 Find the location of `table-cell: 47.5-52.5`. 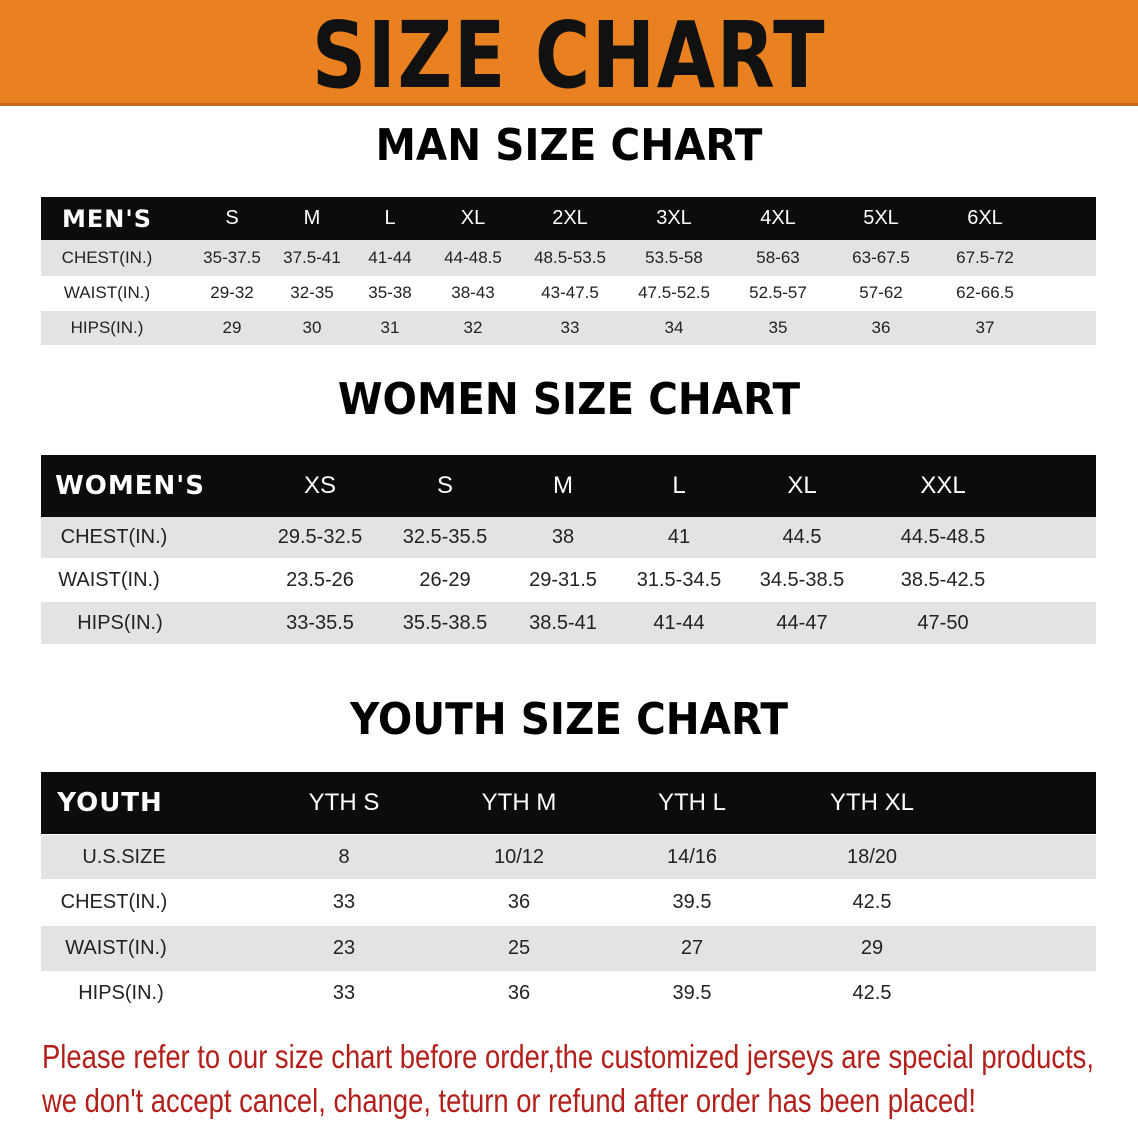

table-cell: 47.5-52.5 is located at coordinates (674, 292).